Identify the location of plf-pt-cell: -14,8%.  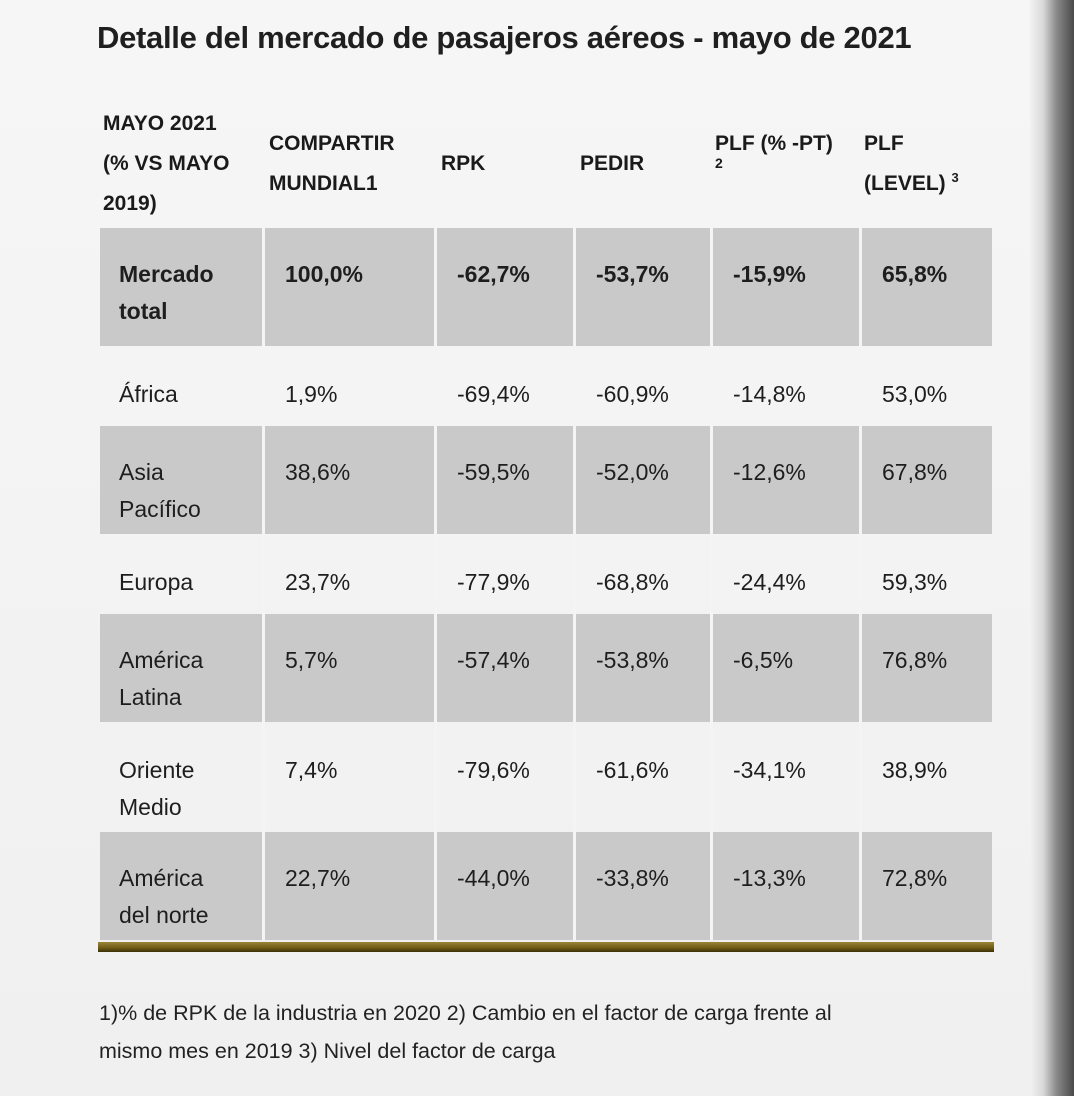
(787, 386).